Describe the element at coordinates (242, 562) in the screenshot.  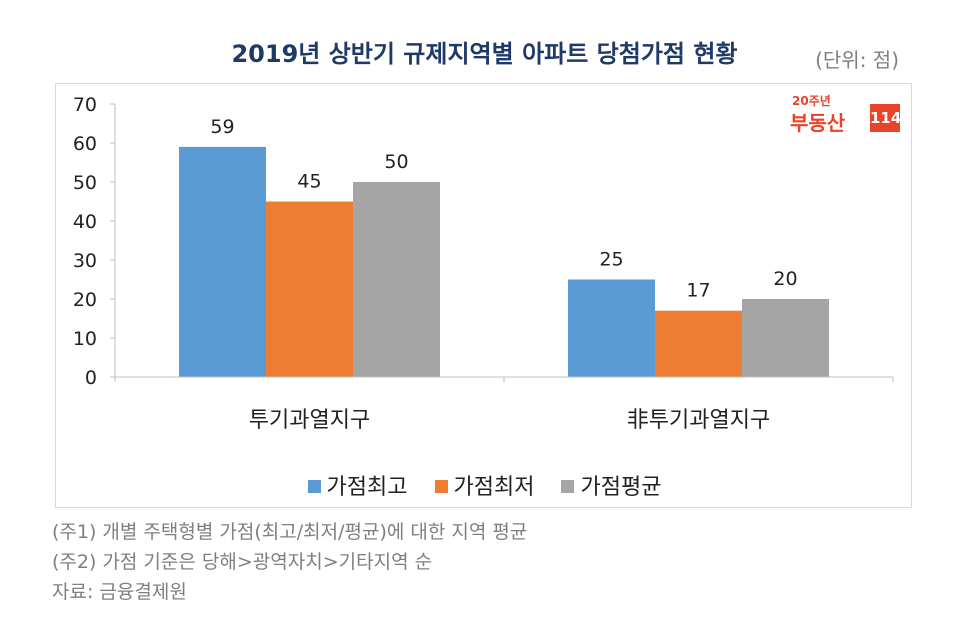
I see `footnote-2: (주2) 가점 기준은 당해>광역자치>기타지역 순` at that location.